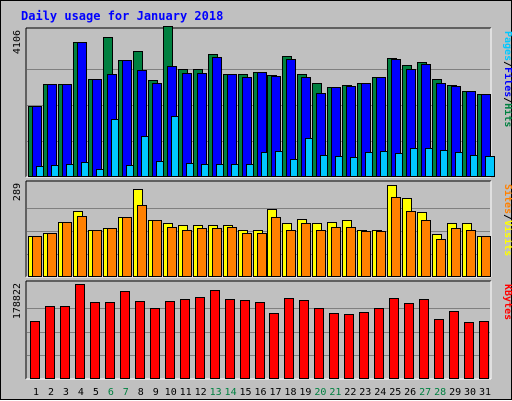 This screenshot has width=512, height=401. Describe the element at coordinates (410, 392) in the screenshot. I see `x-tick-label: 26` at that location.